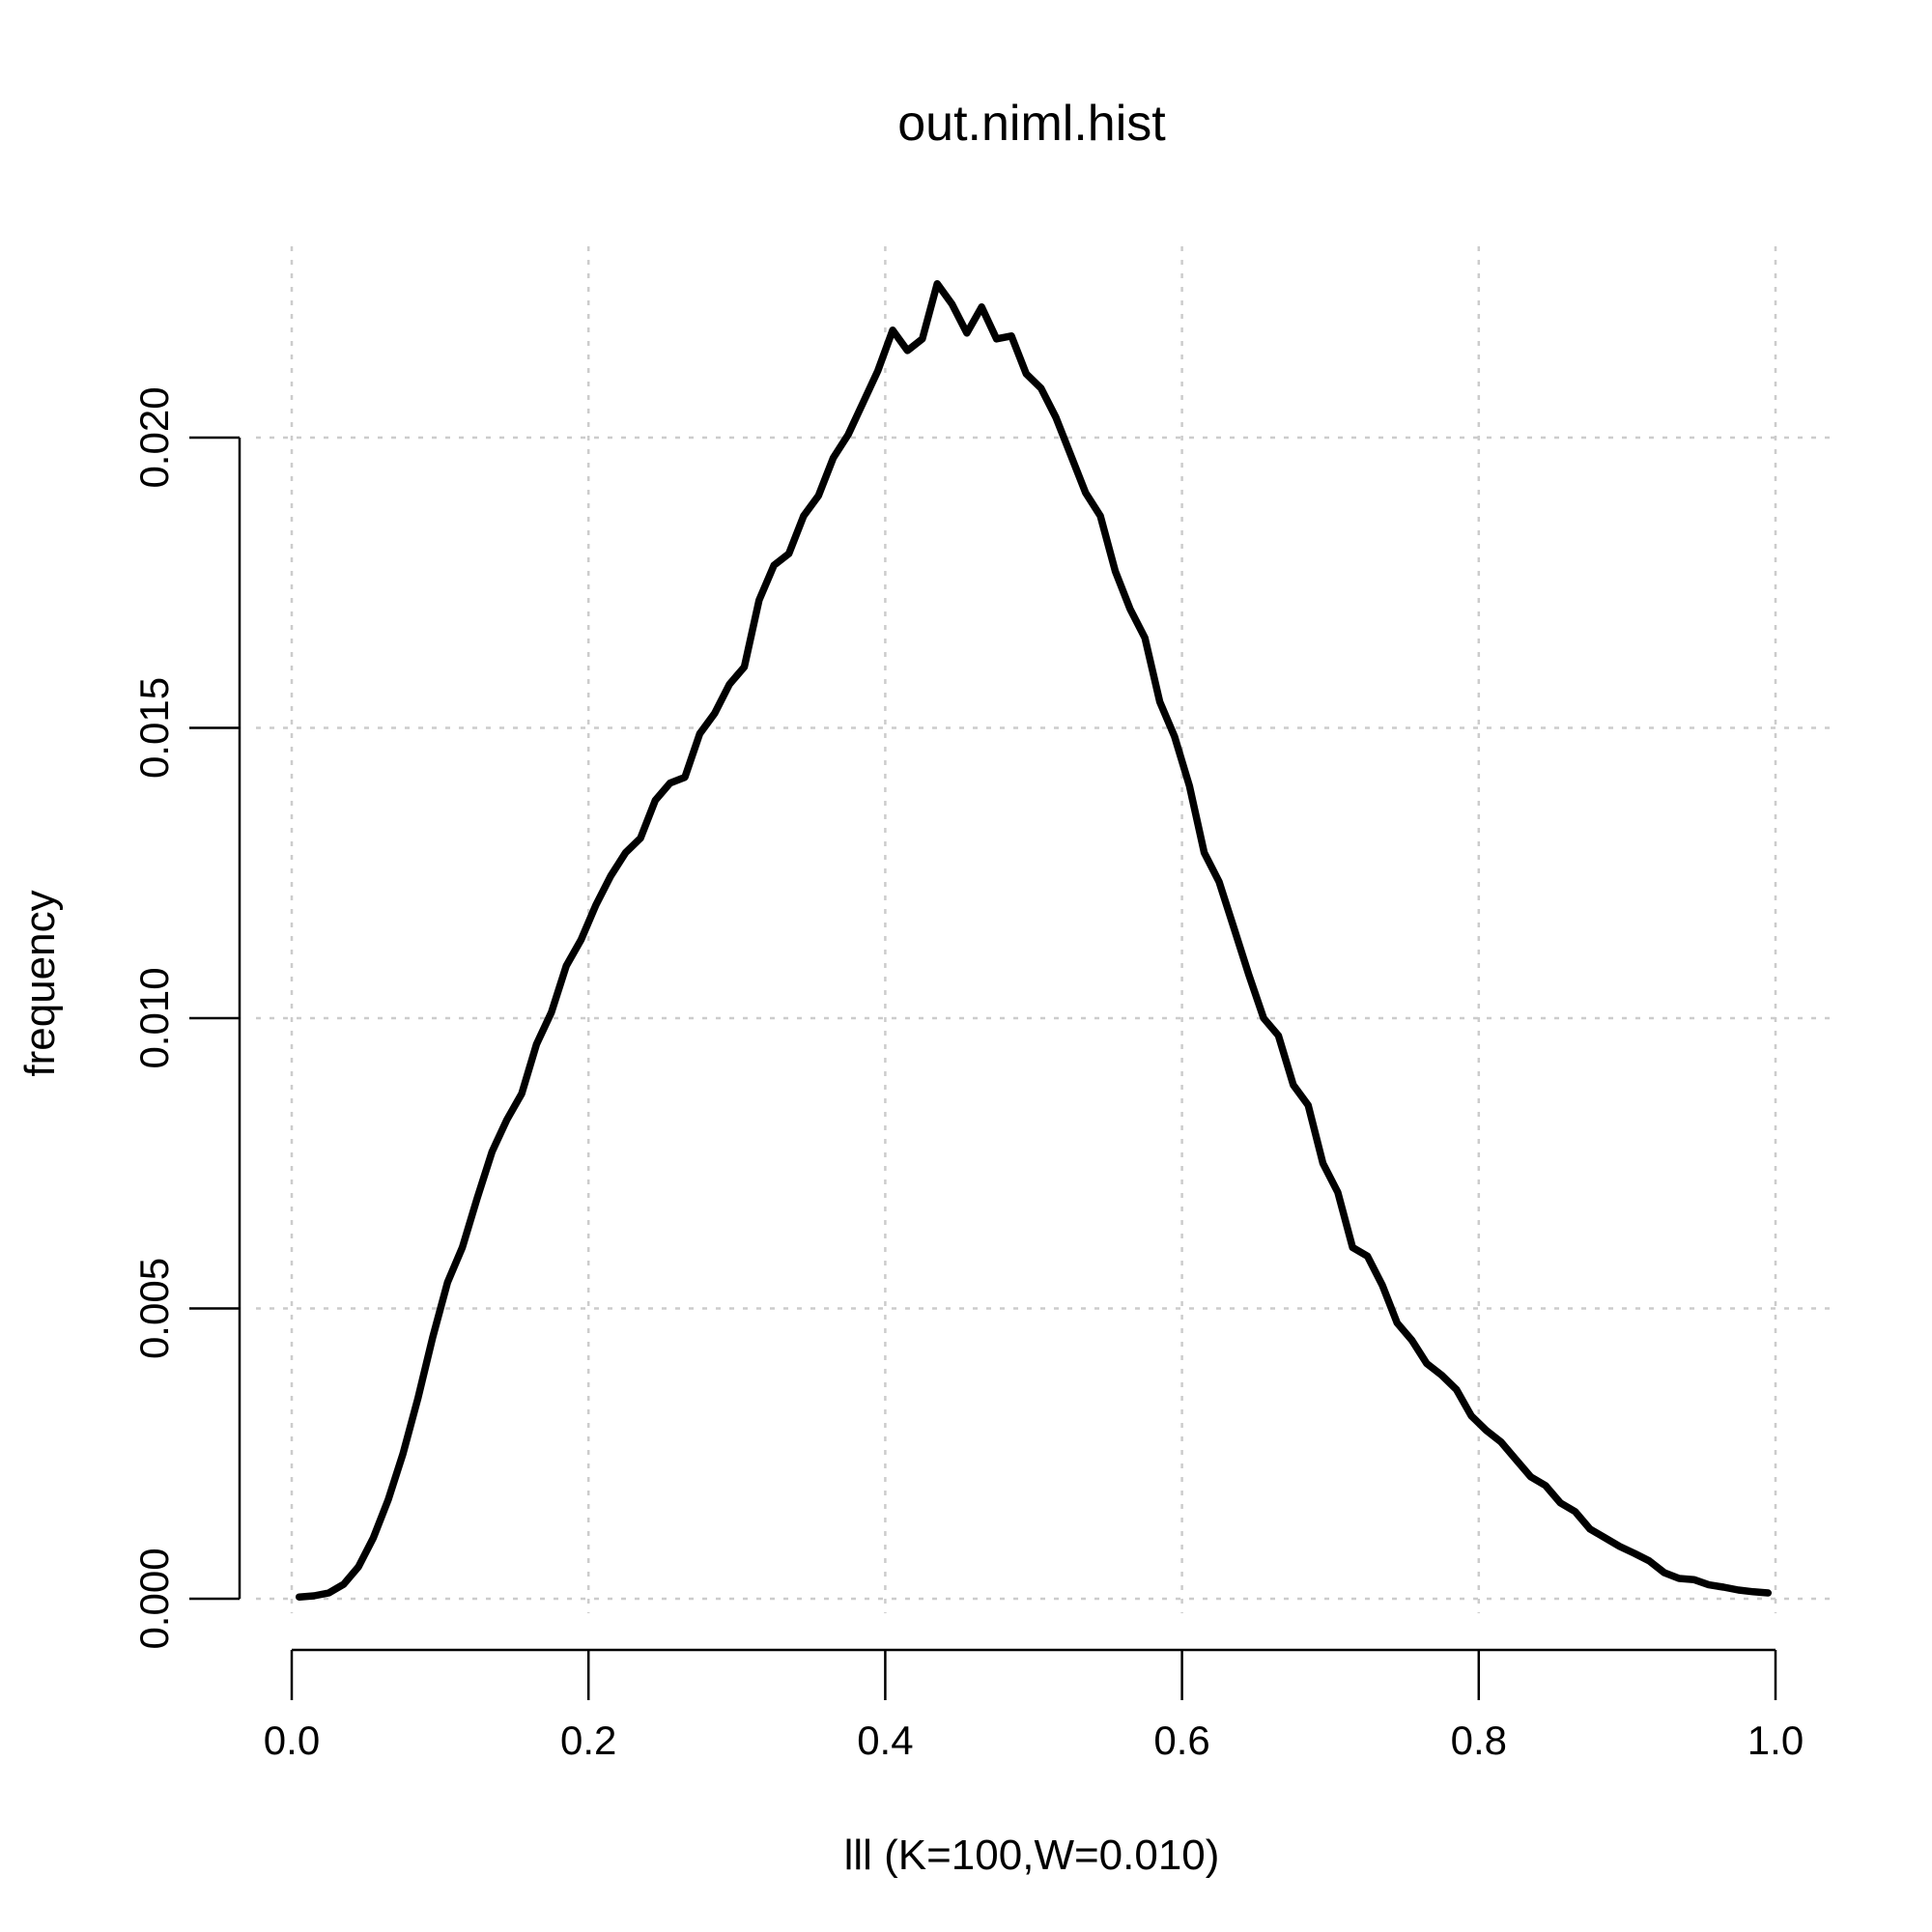 This screenshot has height=1932, width=1932. What do you see at coordinates (154, 437) in the screenshot?
I see `y-tick-label: 0.020` at bounding box center [154, 437].